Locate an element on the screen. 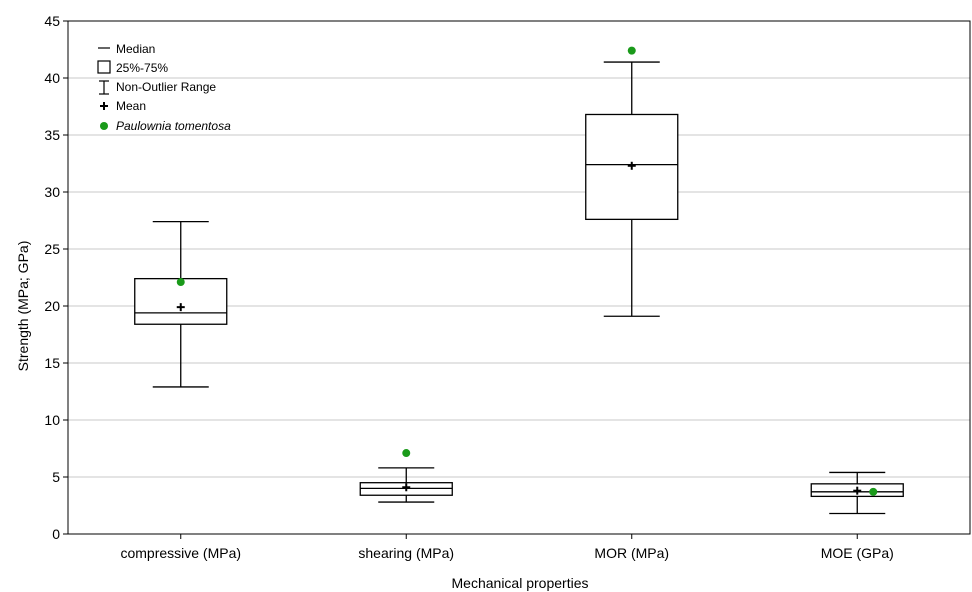  legend-box-symbol is located at coordinates (104, 67).